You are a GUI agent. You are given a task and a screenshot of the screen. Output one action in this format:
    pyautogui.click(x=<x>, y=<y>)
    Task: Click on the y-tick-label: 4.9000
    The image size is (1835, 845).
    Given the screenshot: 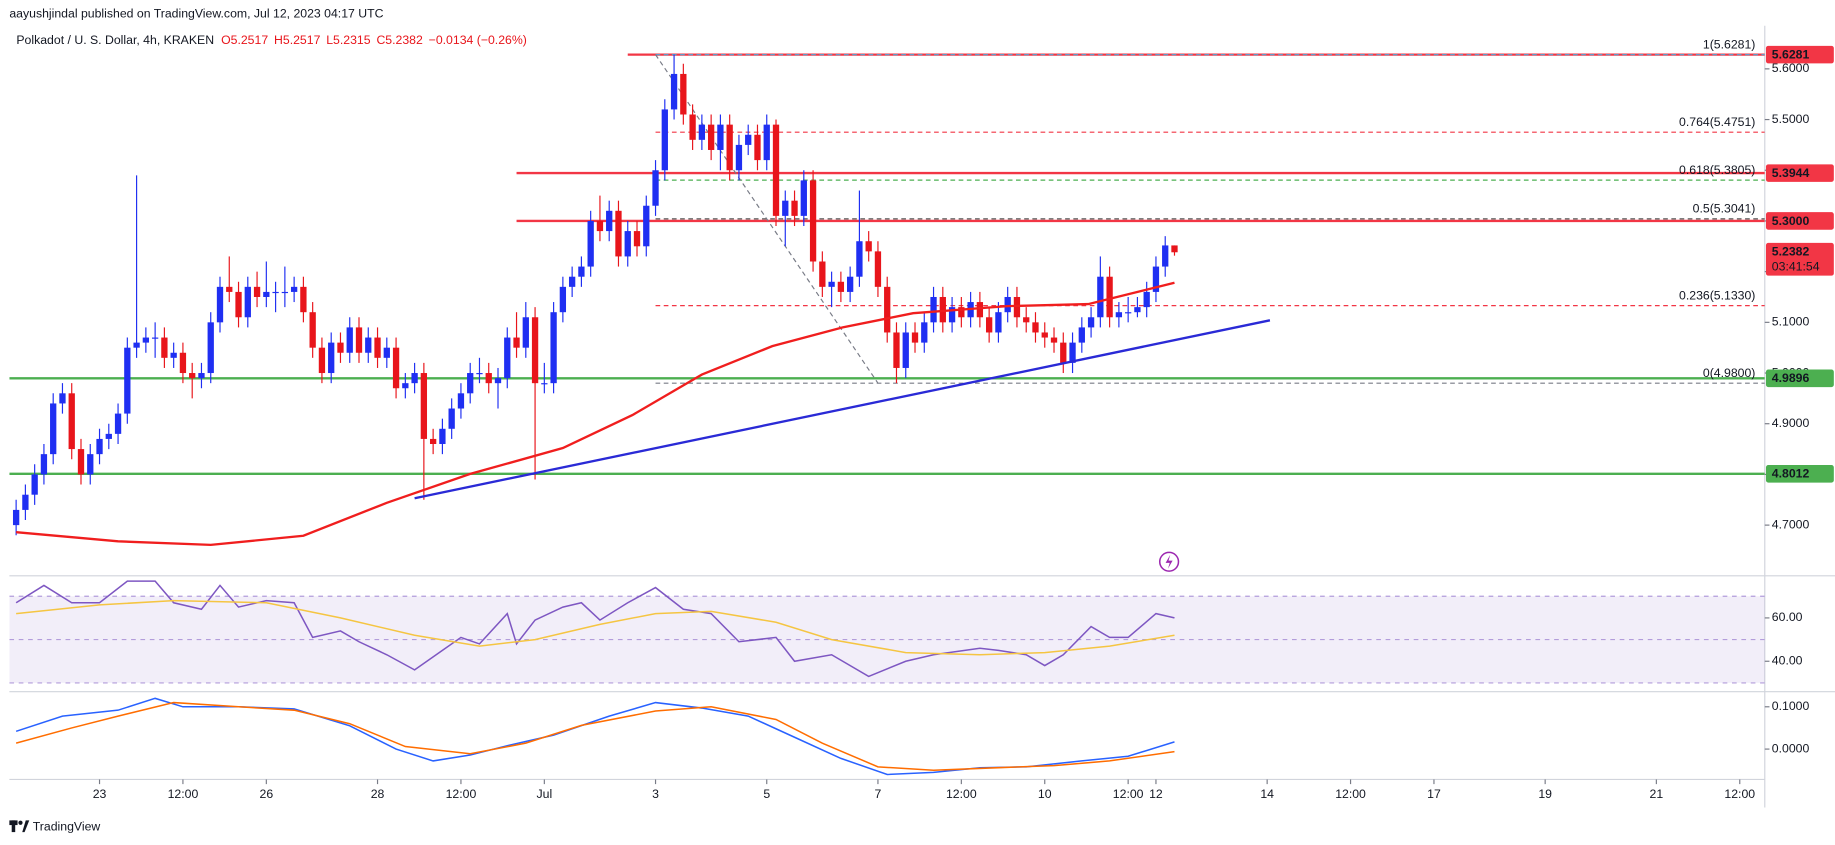 What is the action you would take?
    pyautogui.click(x=1791, y=423)
    